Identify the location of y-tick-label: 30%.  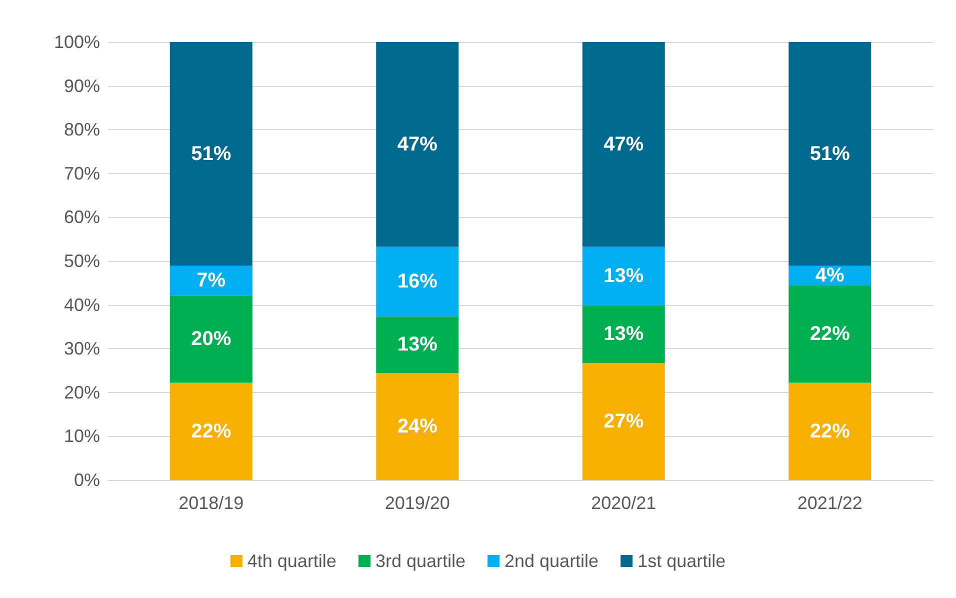
(82, 348).